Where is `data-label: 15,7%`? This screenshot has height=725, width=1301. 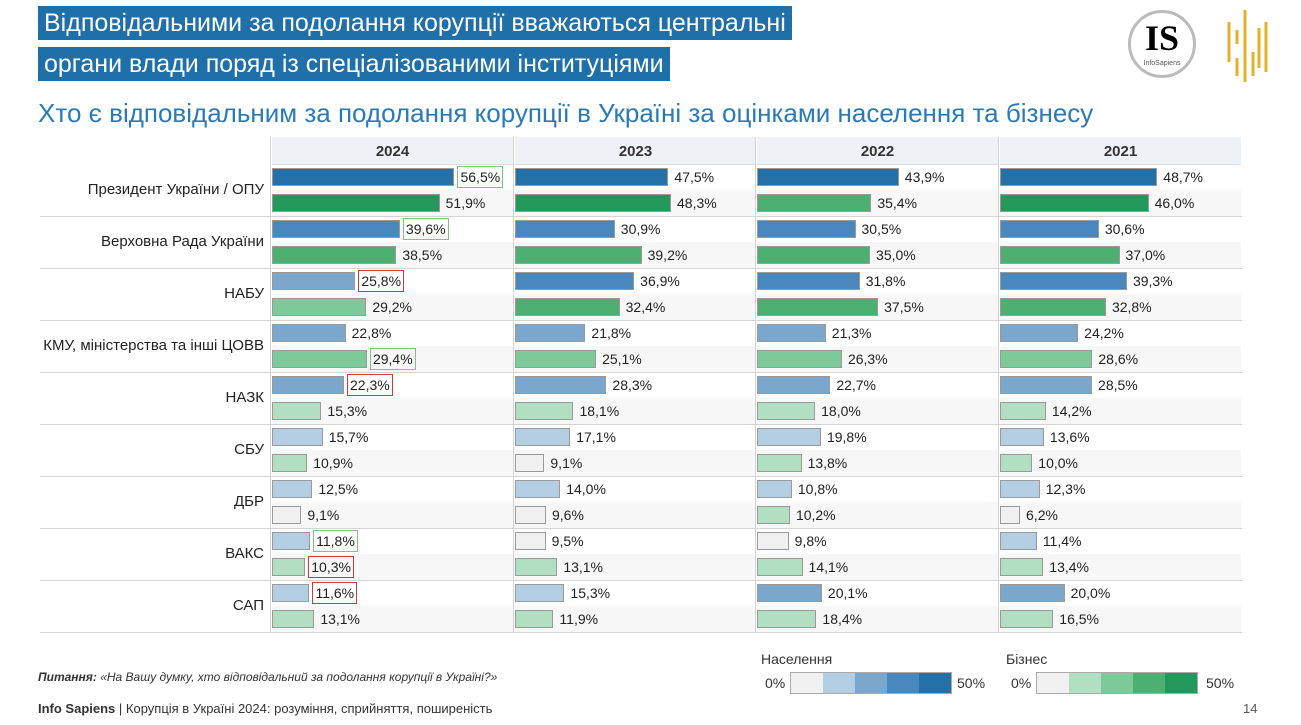 data-label: 15,7% is located at coordinates (348, 437).